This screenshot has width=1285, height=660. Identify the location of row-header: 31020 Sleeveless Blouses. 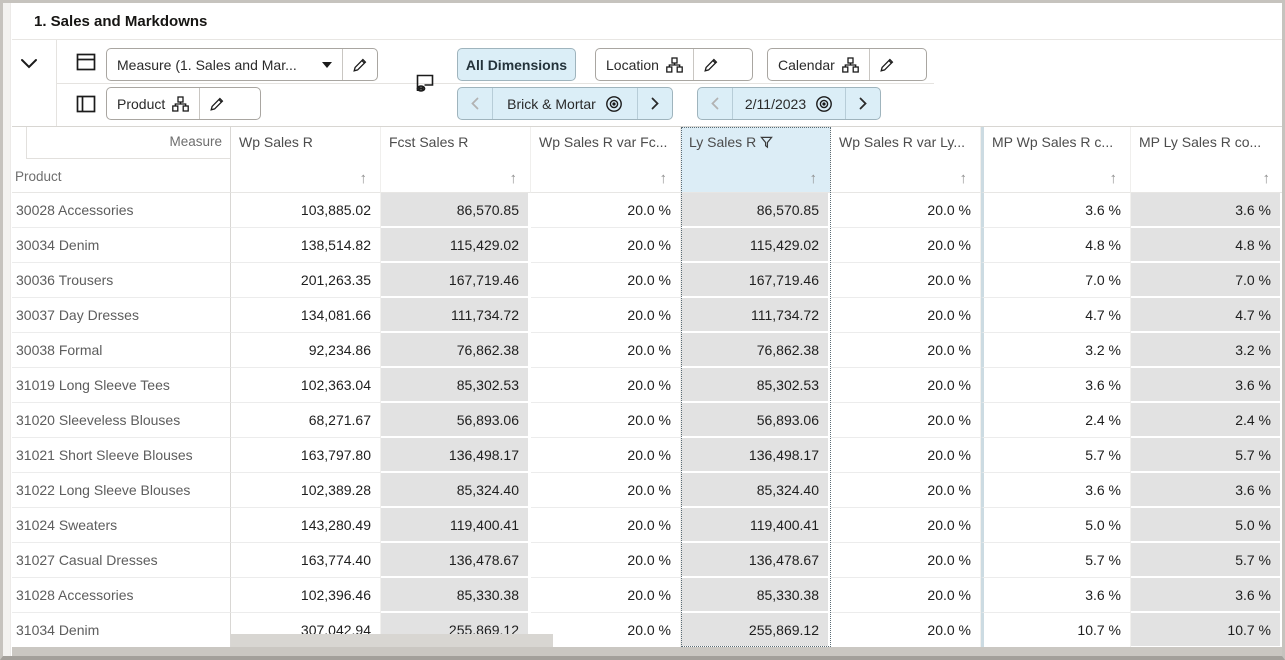
(121, 420).